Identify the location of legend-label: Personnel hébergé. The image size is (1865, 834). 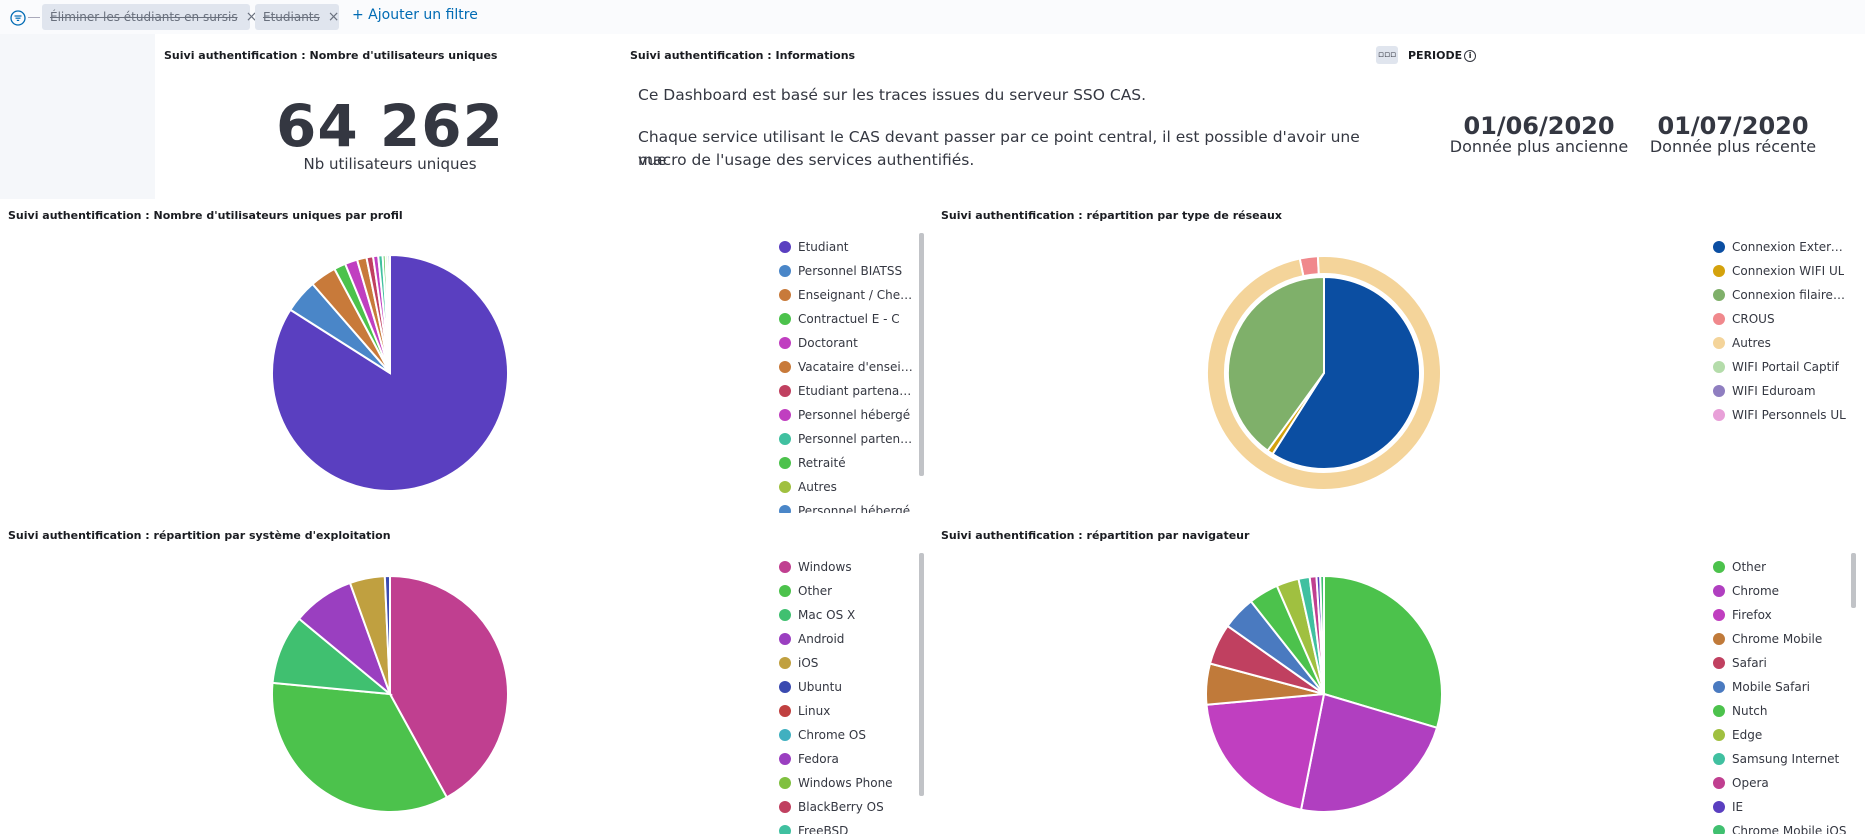
(854, 508).